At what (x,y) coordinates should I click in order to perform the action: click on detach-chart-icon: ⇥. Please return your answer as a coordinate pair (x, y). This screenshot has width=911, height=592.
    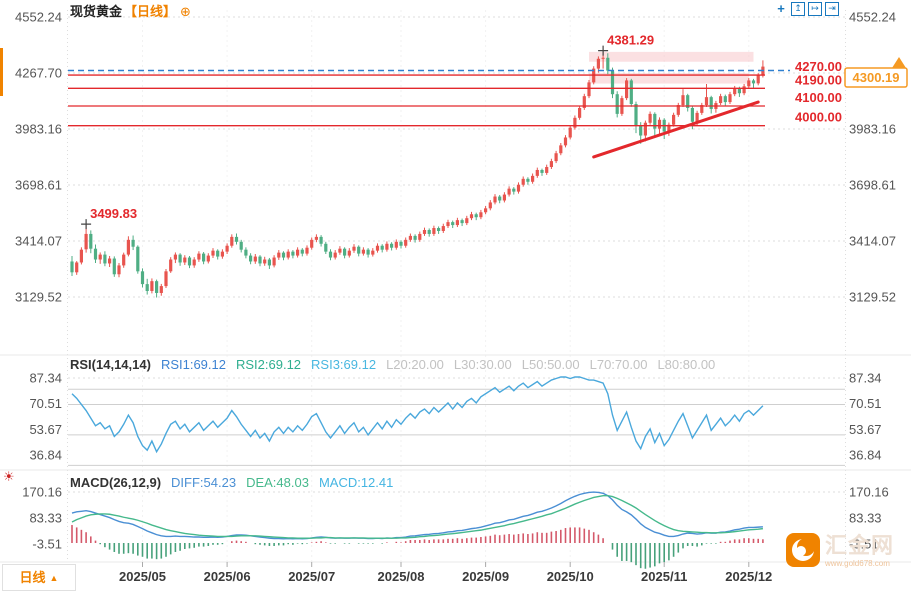
    Looking at the image, I should click on (832, 9).